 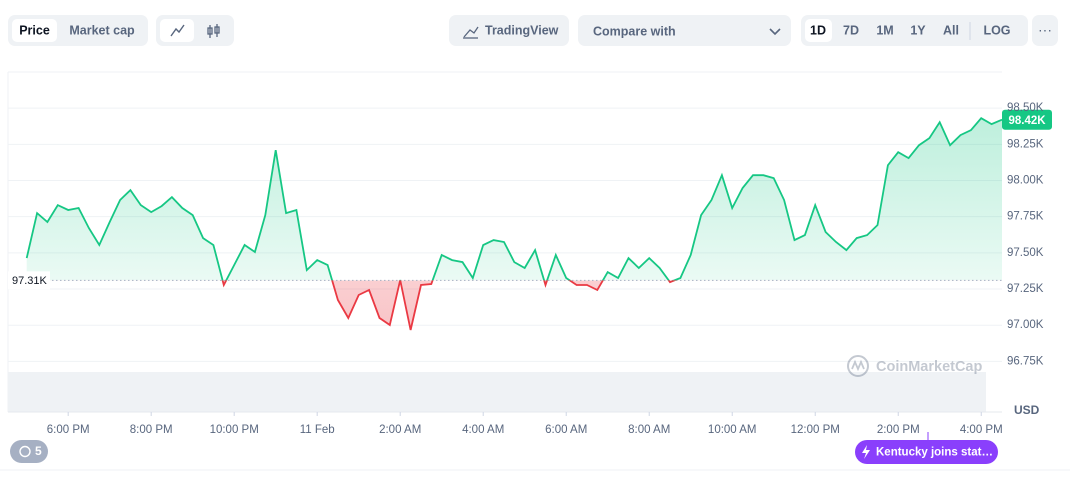 What do you see at coordinates (981, 430) in the screenshot?
I see `x-tick-label: 4:00 PM` at bounding box center [981, 430].